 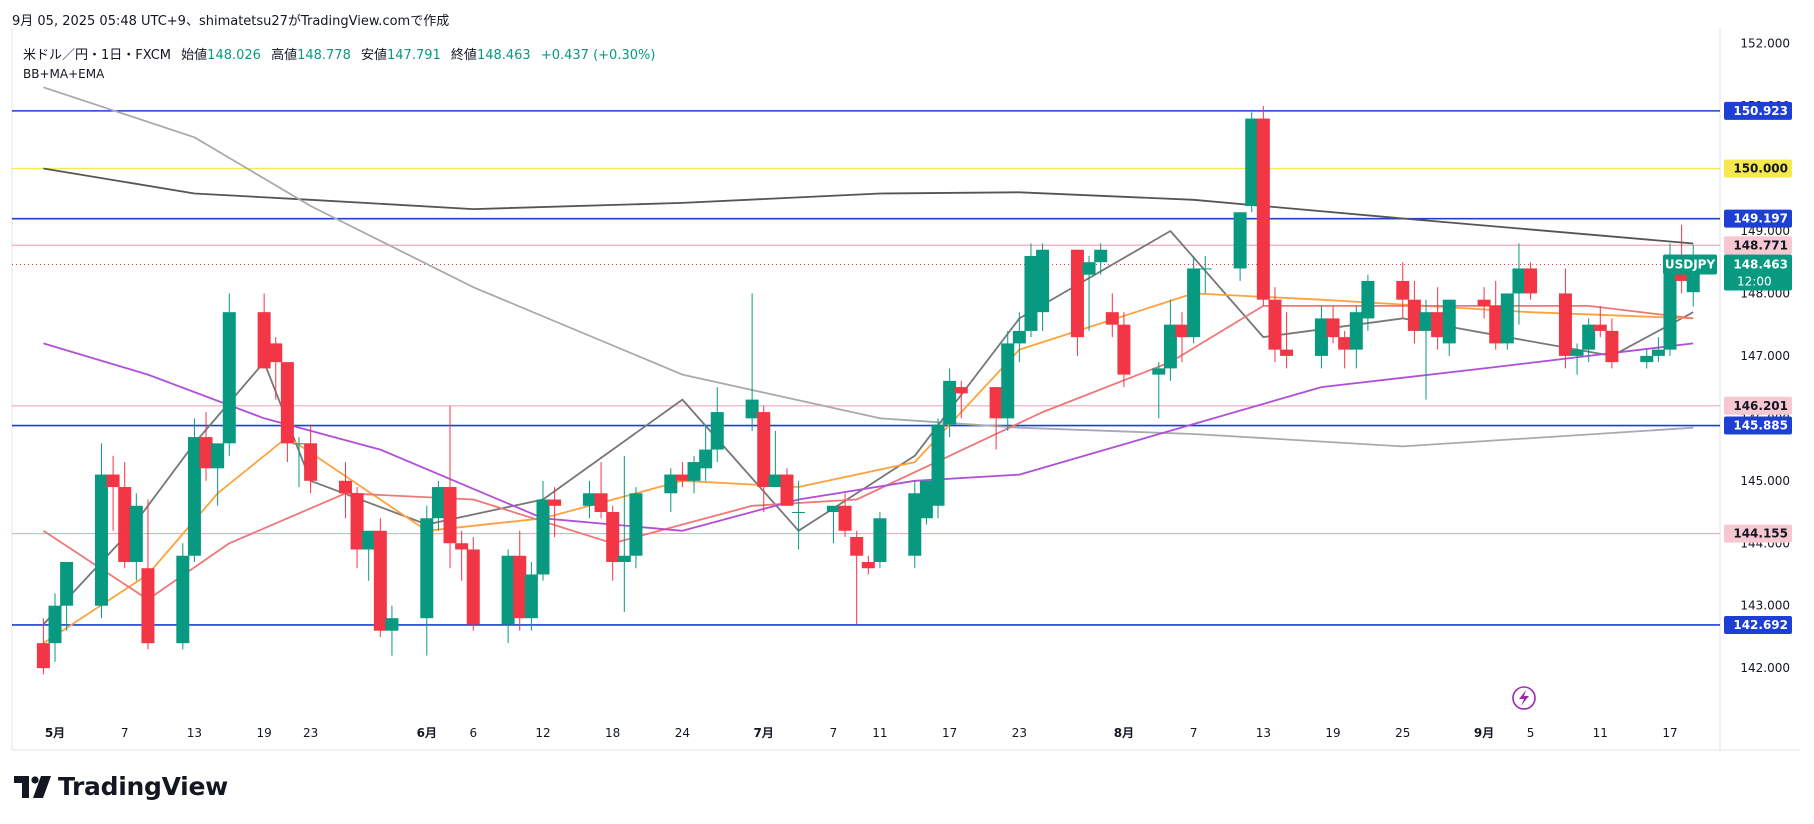 I want to click on price-tag-label: 148.771, so click(x=1760, y=245).